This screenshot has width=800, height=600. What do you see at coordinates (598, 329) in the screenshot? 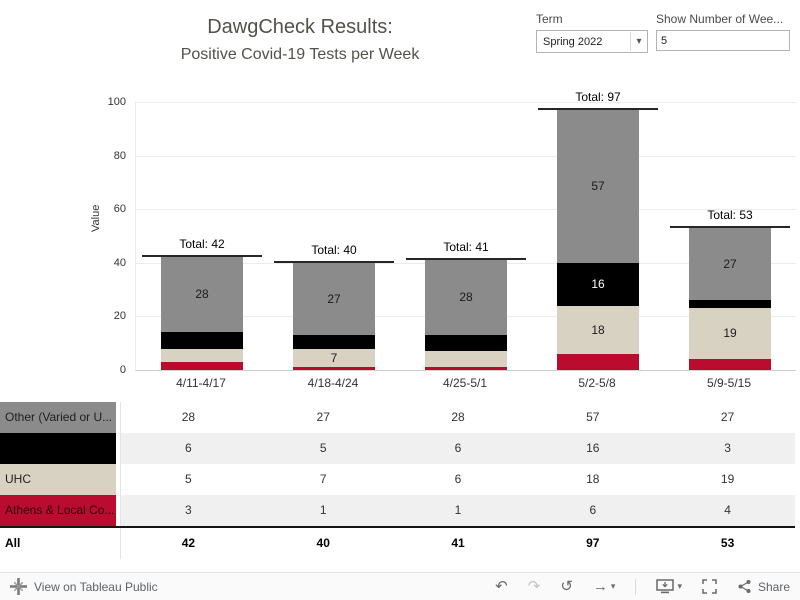
I see `bar-segment: 18` at bounding box center [598, 329].